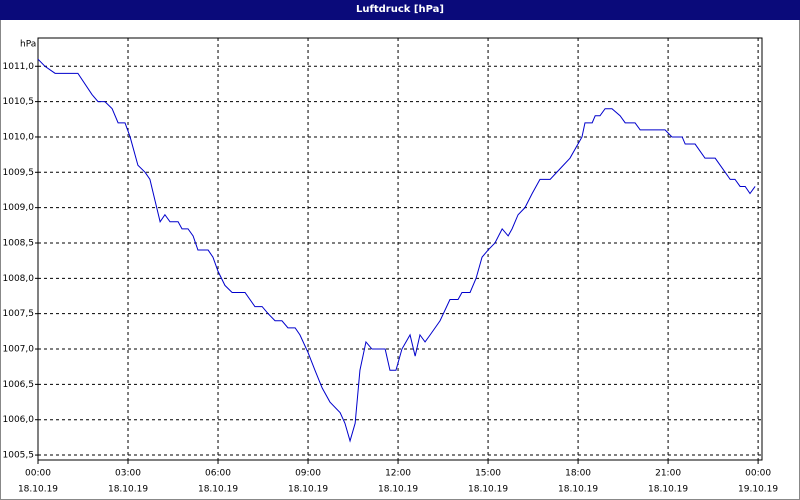  I want to click on y-tick-label: 1007,5, so click(19, 314).